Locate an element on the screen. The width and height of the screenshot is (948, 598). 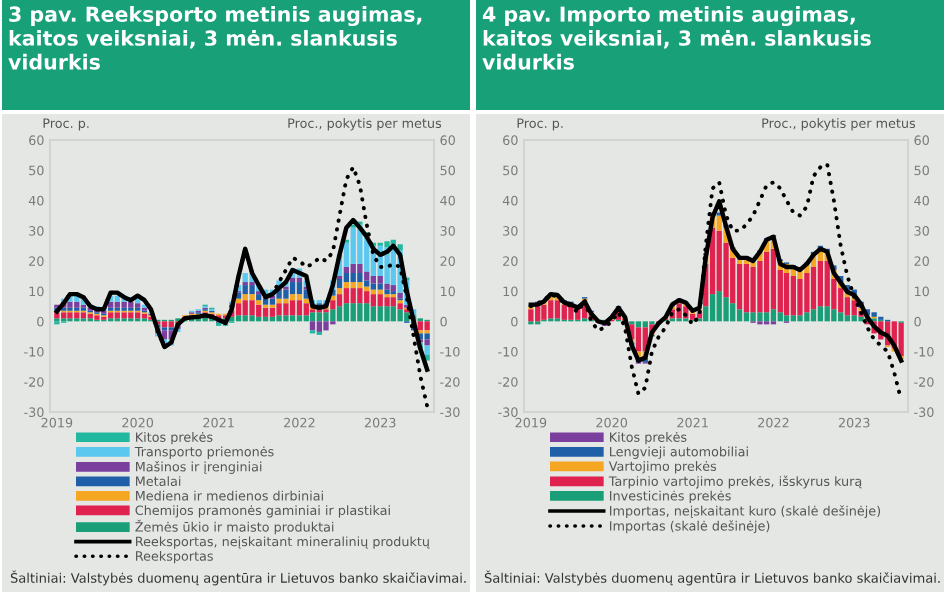
chart-title: 4 pav. Importo metinis augimas, kaitos veiksniai, 3 mėn. slankusis vidurkis is located at coordinates (676, 38).